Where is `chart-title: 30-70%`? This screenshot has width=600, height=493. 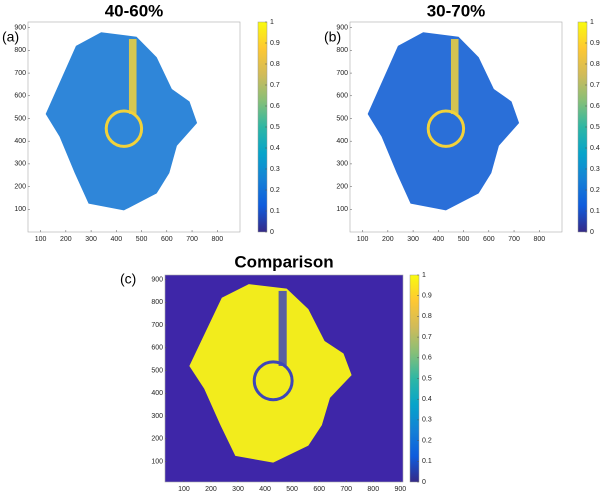 chart-title: 30-70% is located at coordinates (456, 10).